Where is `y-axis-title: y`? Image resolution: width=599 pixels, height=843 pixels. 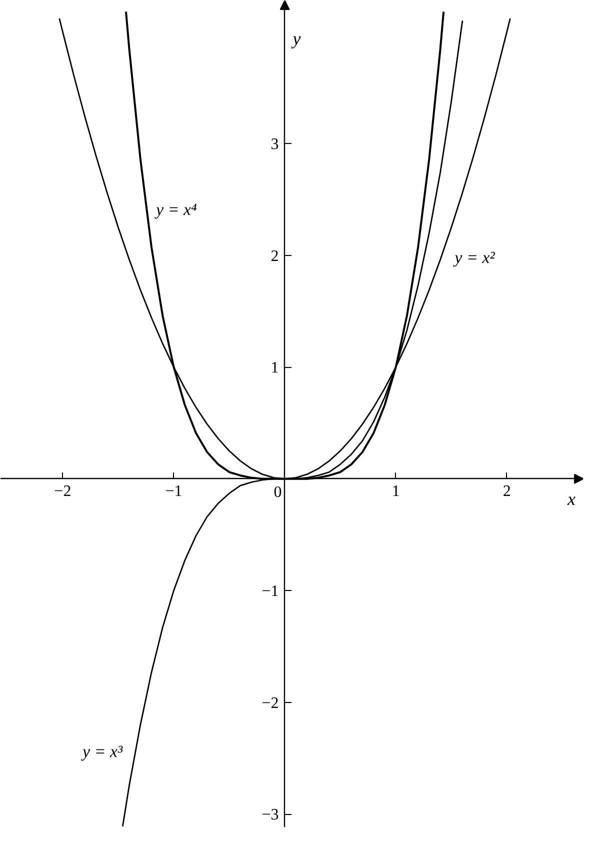 y-axis-title: y is located at coordinates (295, 38).